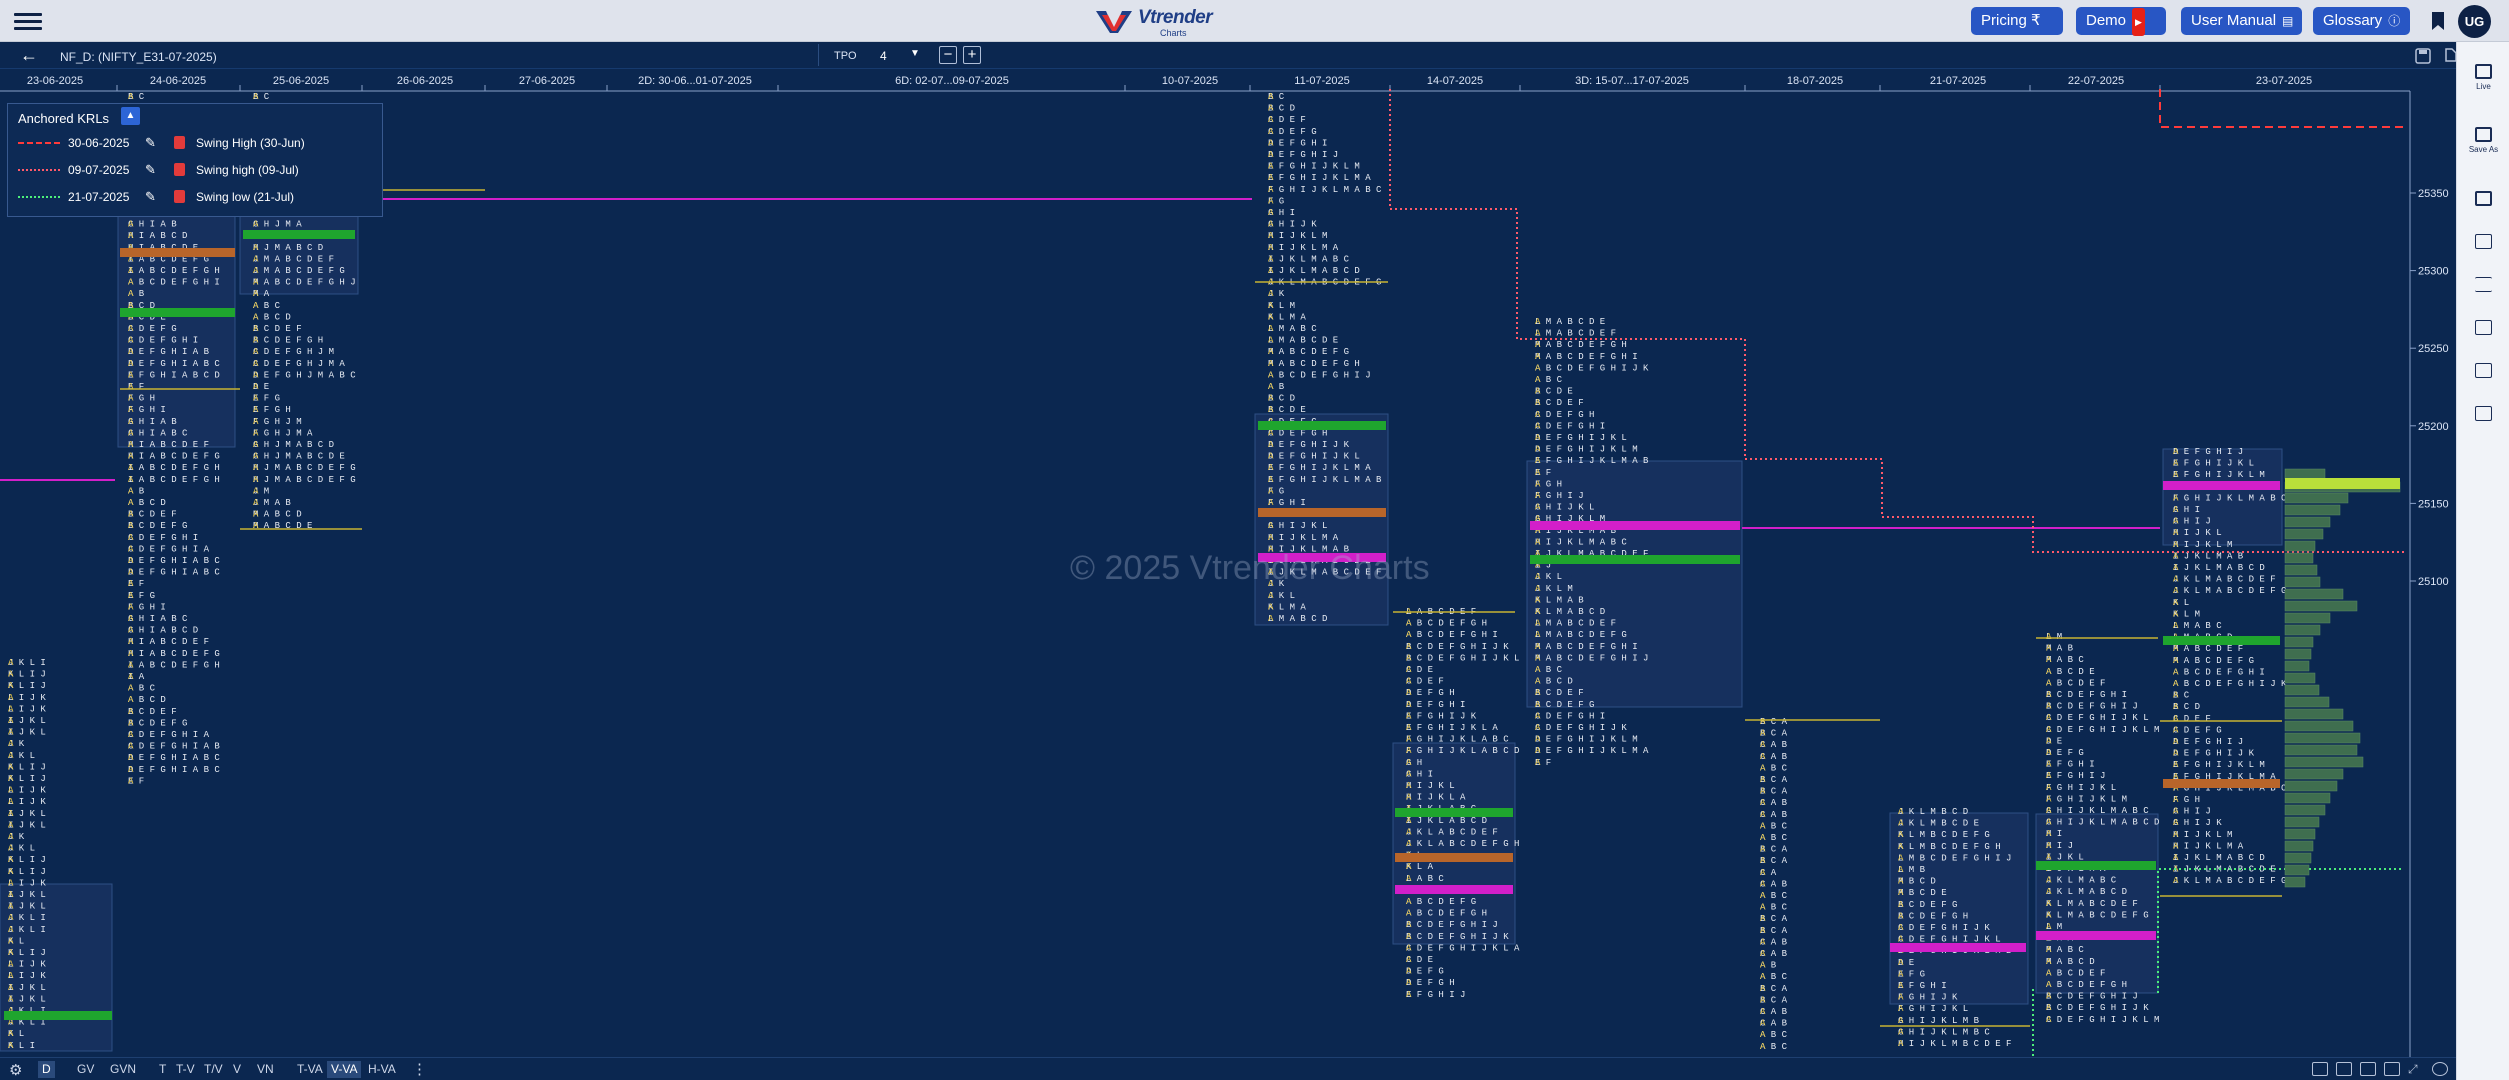 The image size is (2509, 1080). What do you see at coordinates (344, 1069) in the screenshot?
I see `mode-v-va-button: V-VA` at bounding box center [344, 1069].